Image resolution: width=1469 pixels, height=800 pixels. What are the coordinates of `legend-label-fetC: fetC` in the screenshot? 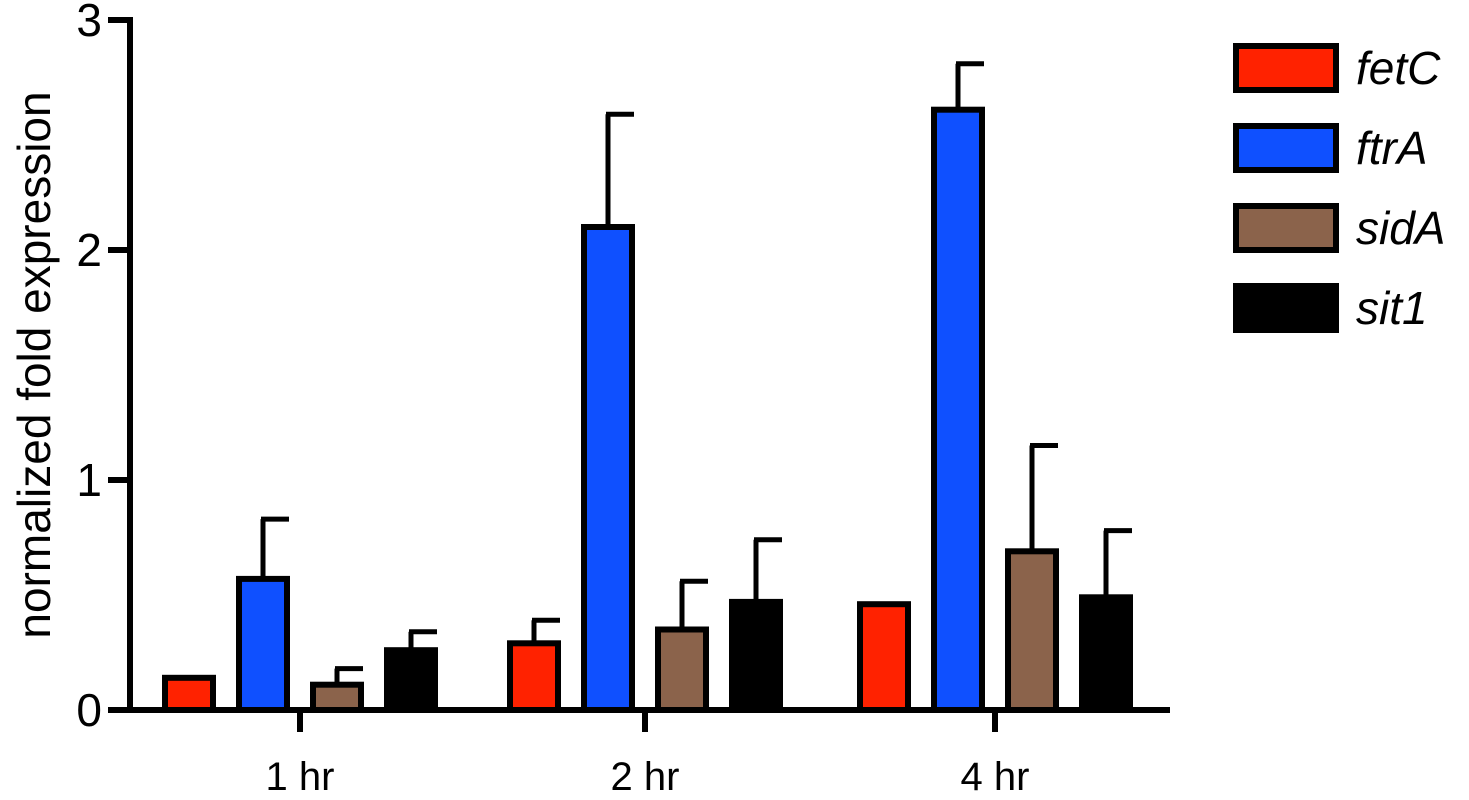 It's located at (1398, 68).